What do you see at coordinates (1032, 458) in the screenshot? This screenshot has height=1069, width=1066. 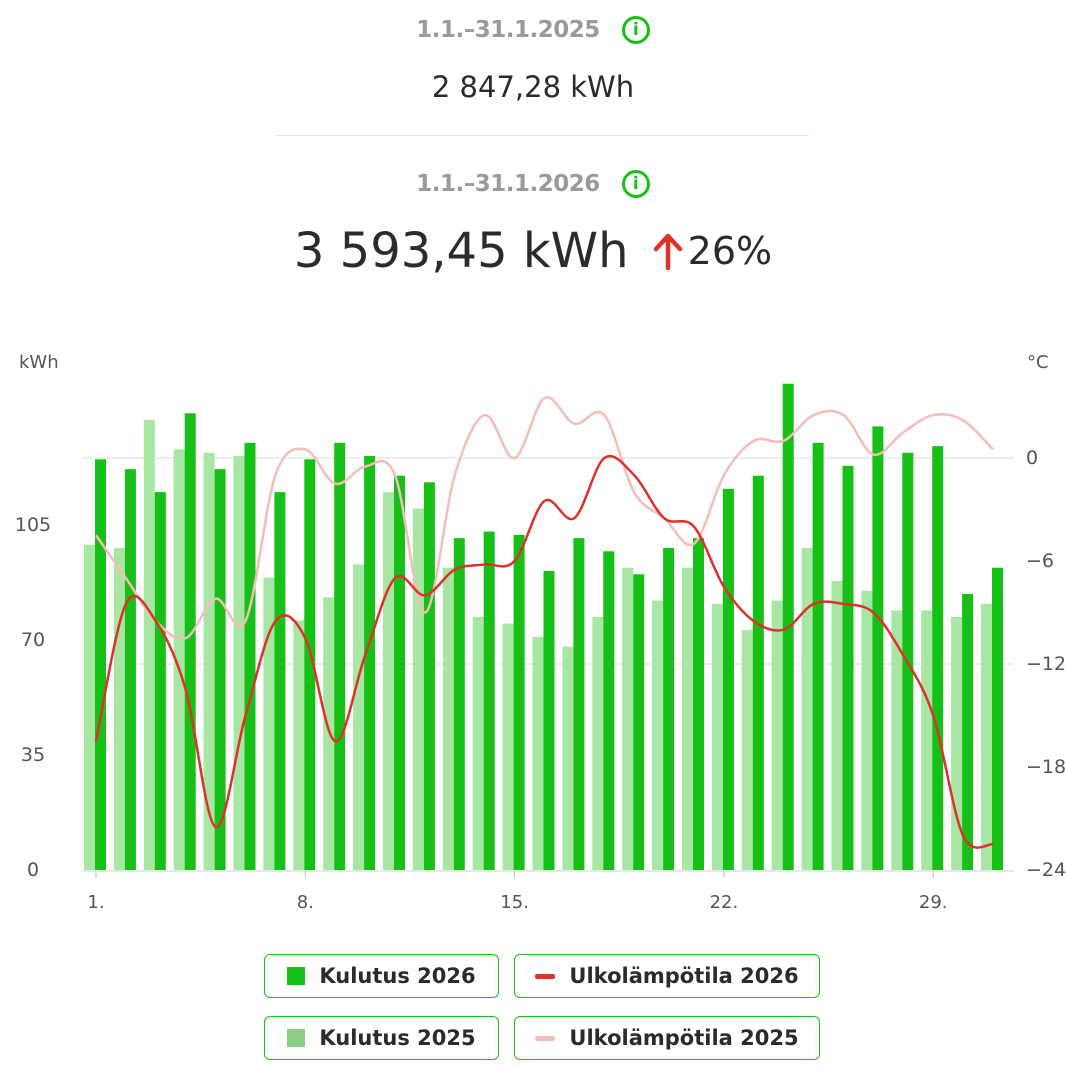 I see `right-tick-label: 0` at bounding box center [1032, 458].